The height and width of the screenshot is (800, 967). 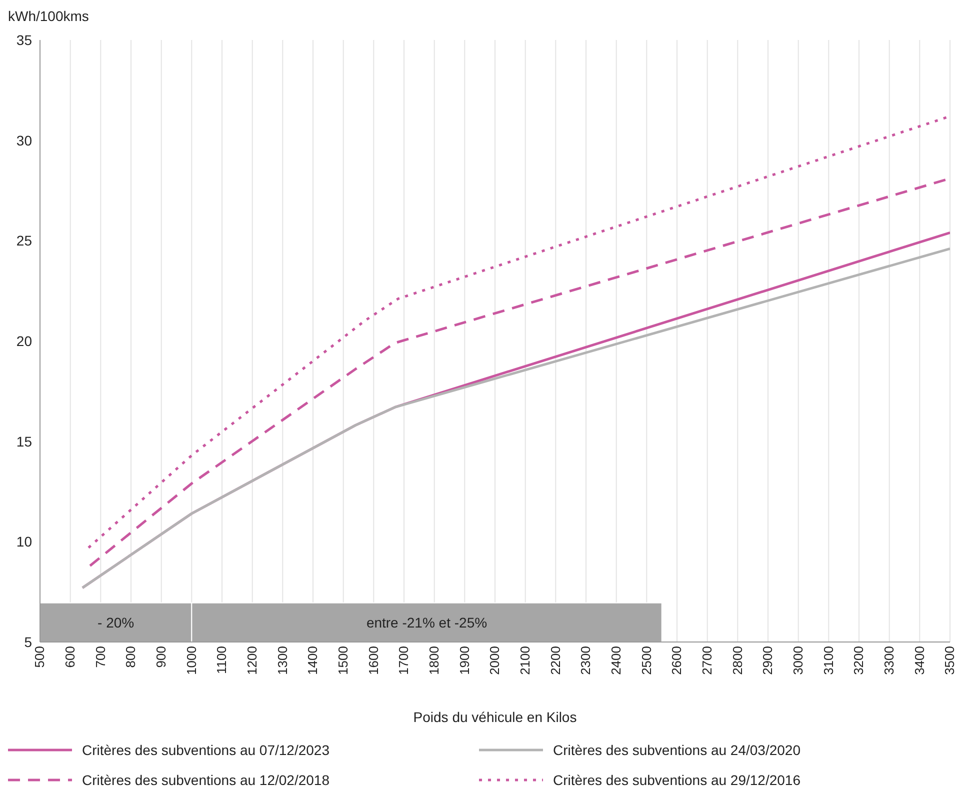 What do you see at coordinates (427, 622) in the screenshot?
I see `band-label: entre -21% et -25%` at bounding box center [427, 622].